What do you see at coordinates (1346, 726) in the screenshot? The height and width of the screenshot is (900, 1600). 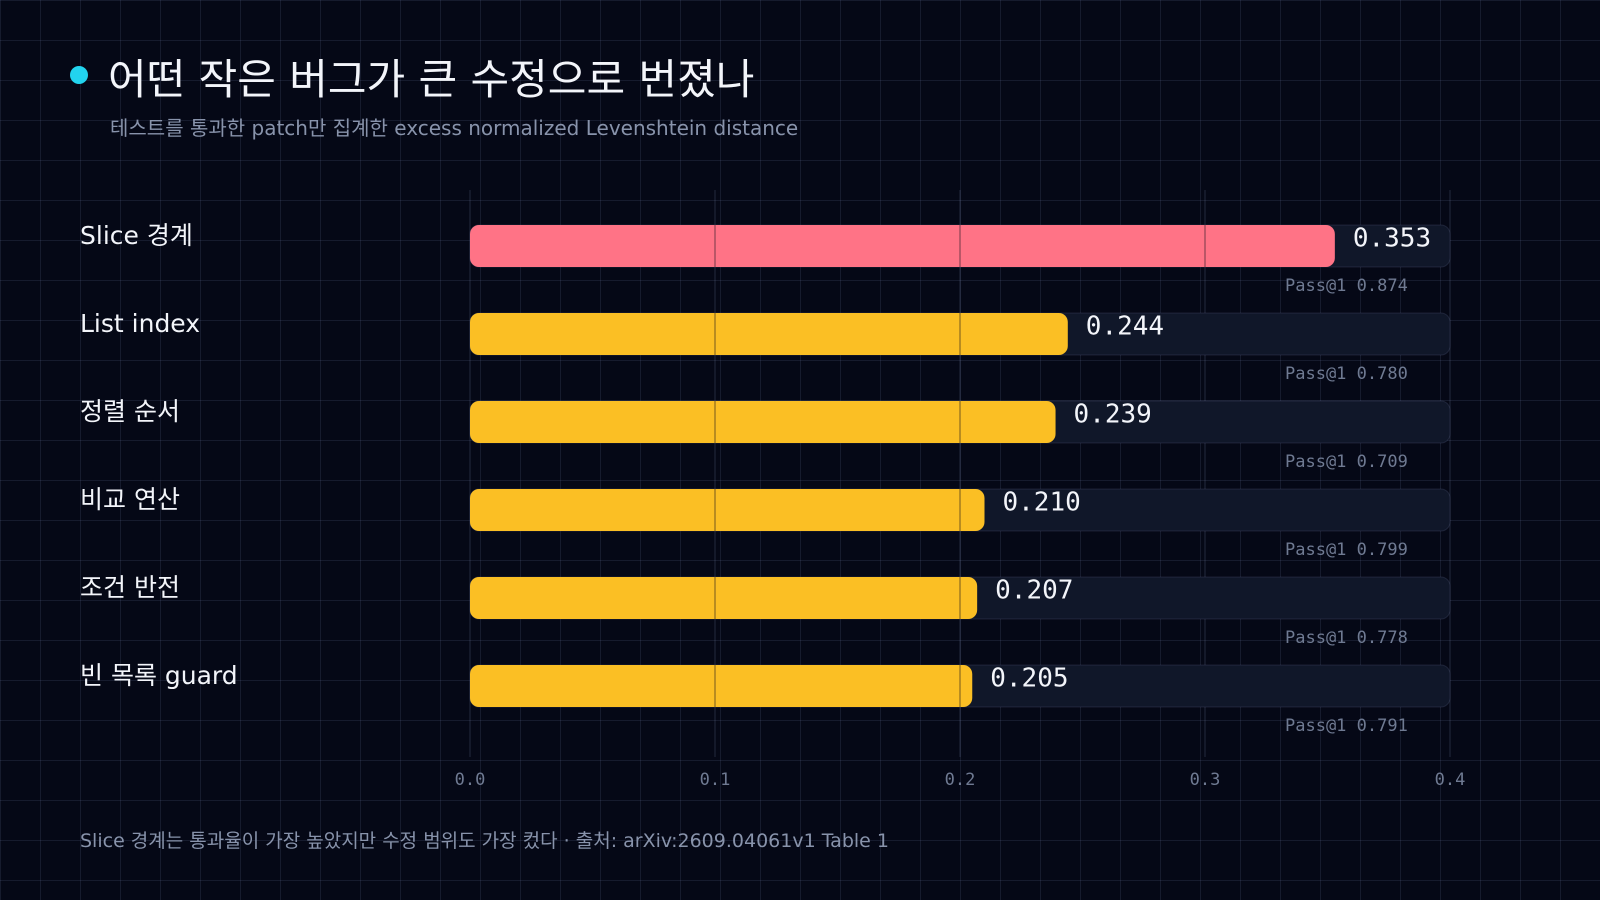 I see `pass-label-5: Pass@1 0.791` at bounding box center [1346, 726].